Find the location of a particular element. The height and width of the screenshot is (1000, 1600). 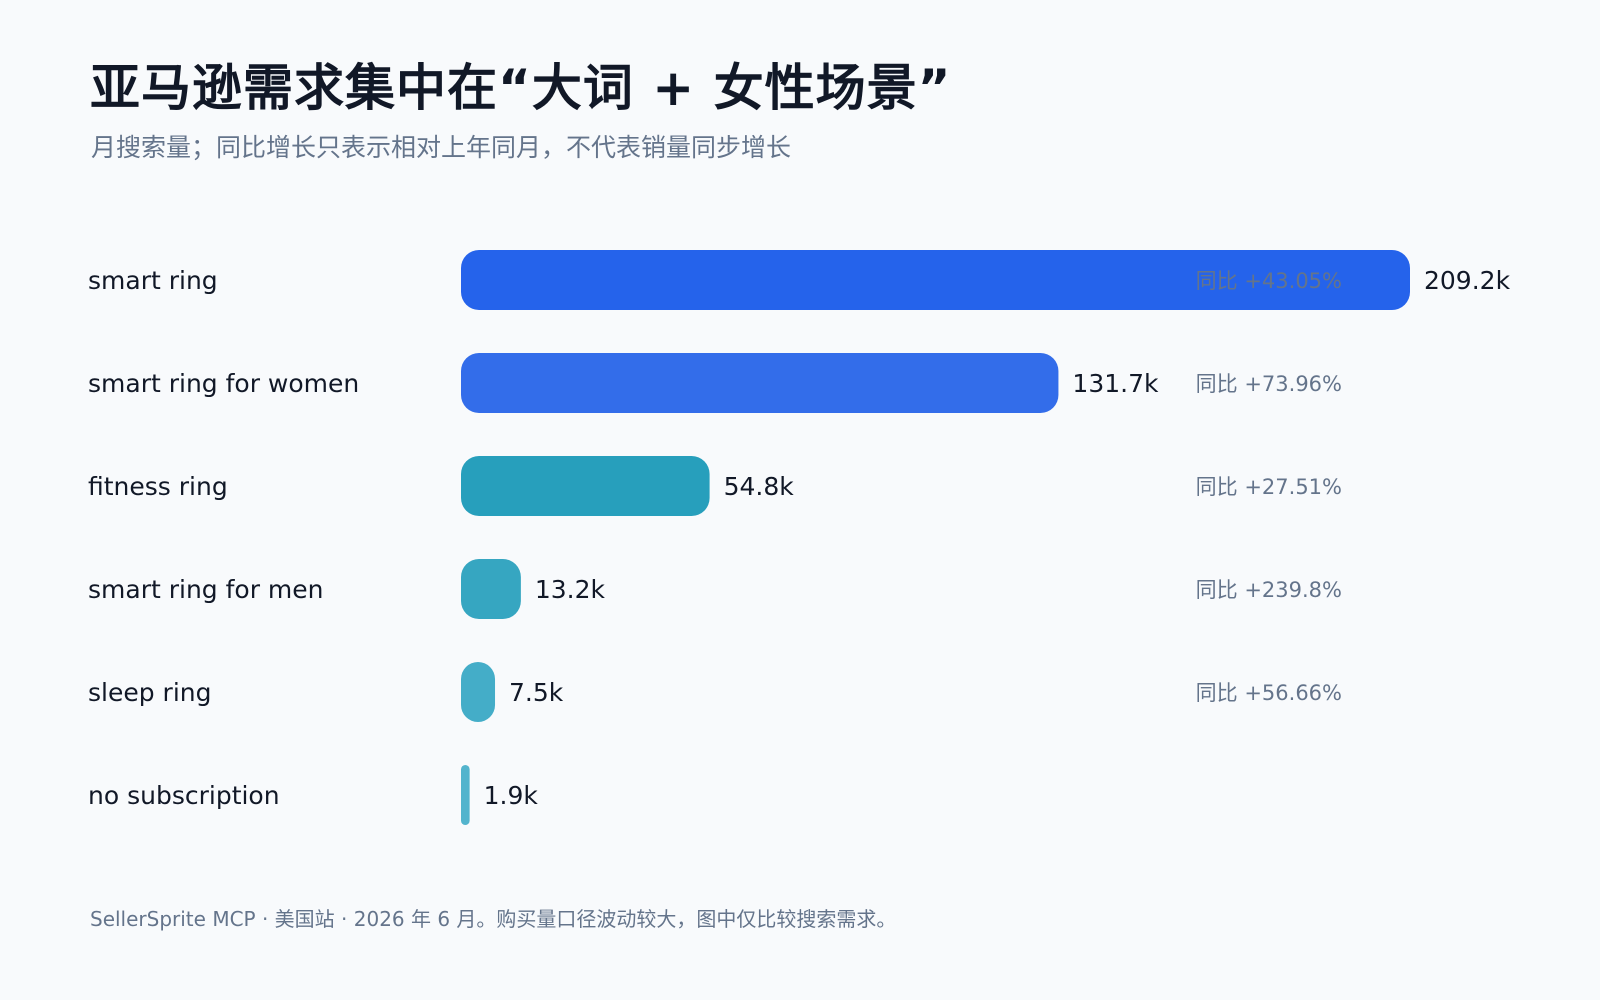

yoy-label: 同比 +56.66% is located at coordinates (1269, 693).